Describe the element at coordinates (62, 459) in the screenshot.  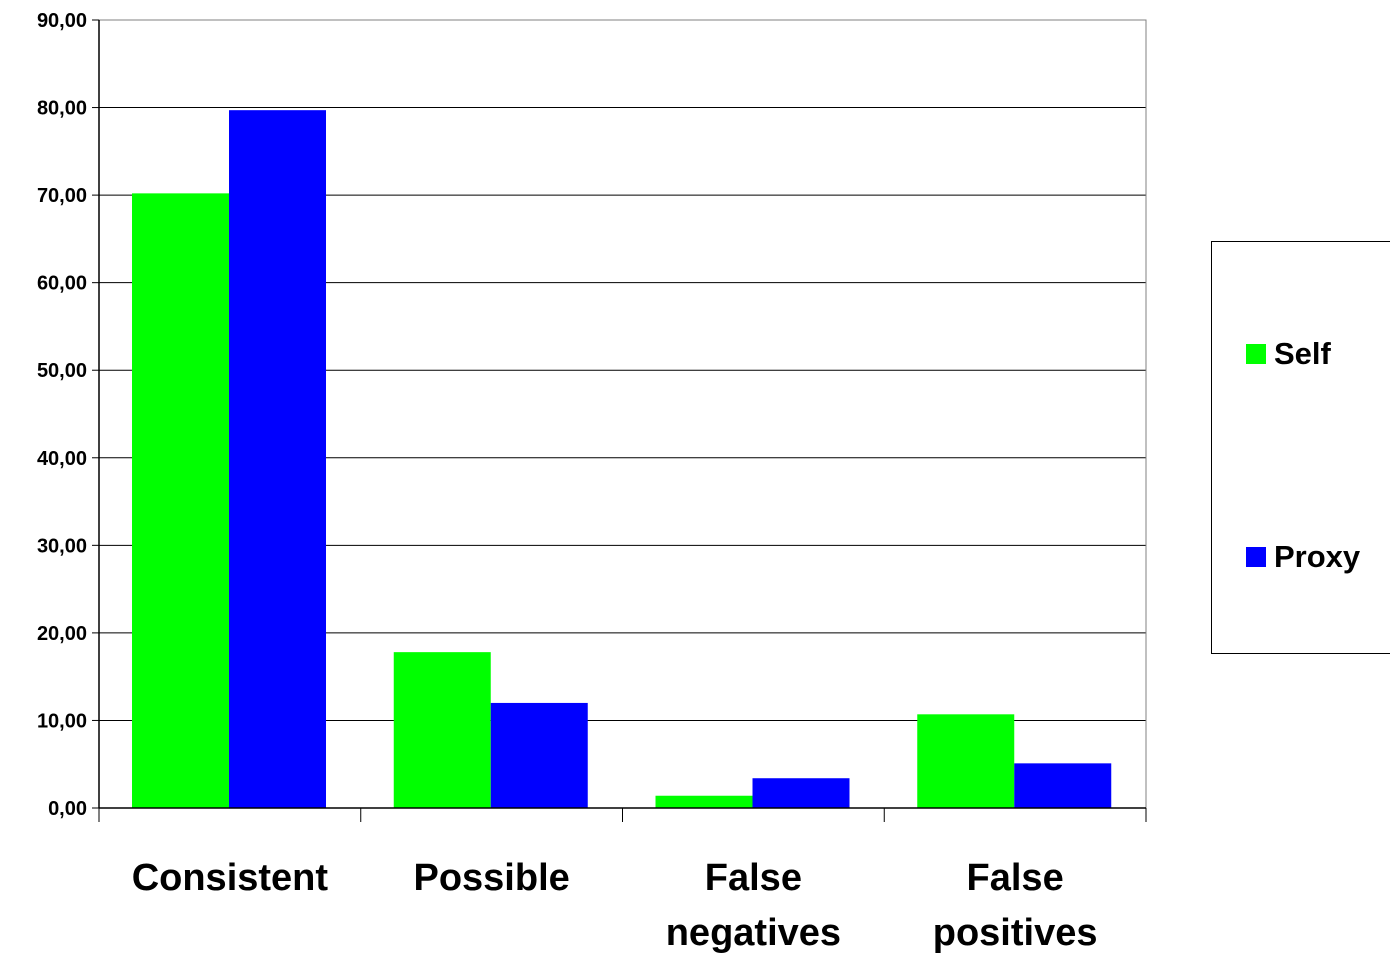
I see `y-tick-label: 40,00` at that location.